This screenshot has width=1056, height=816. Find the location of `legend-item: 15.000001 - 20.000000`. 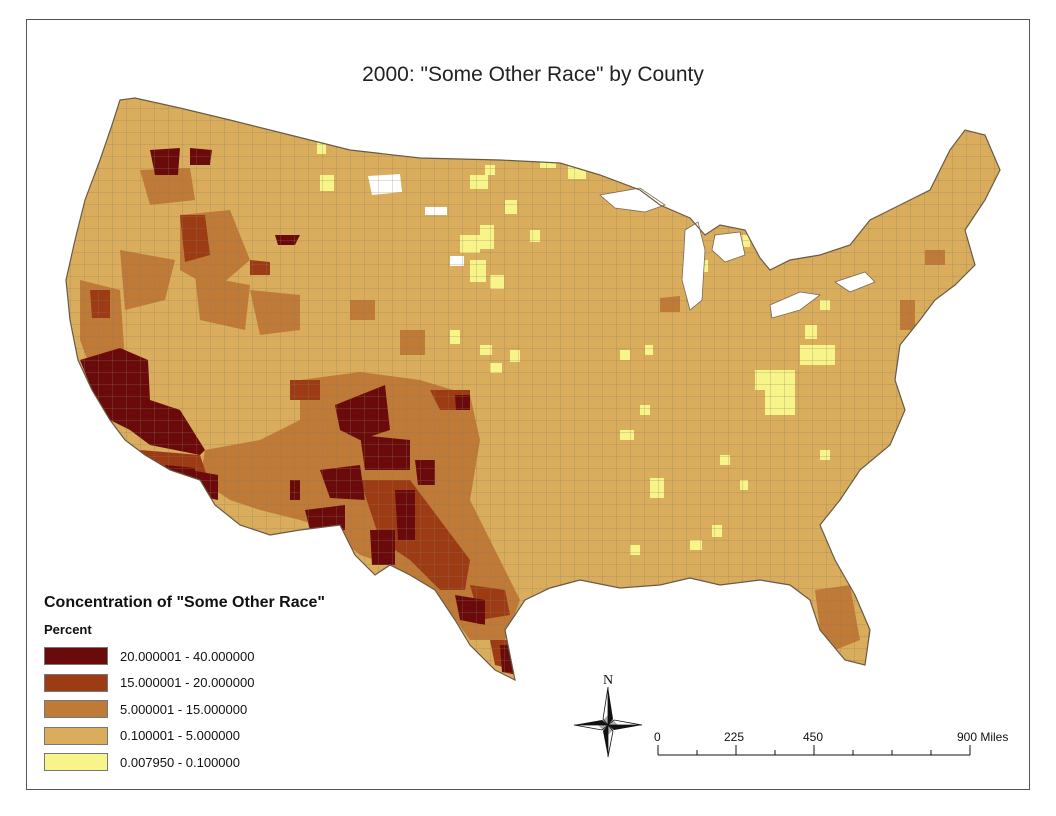

legend-item: 15.000001 - 20.000000 is located at coordinates (194, 683).